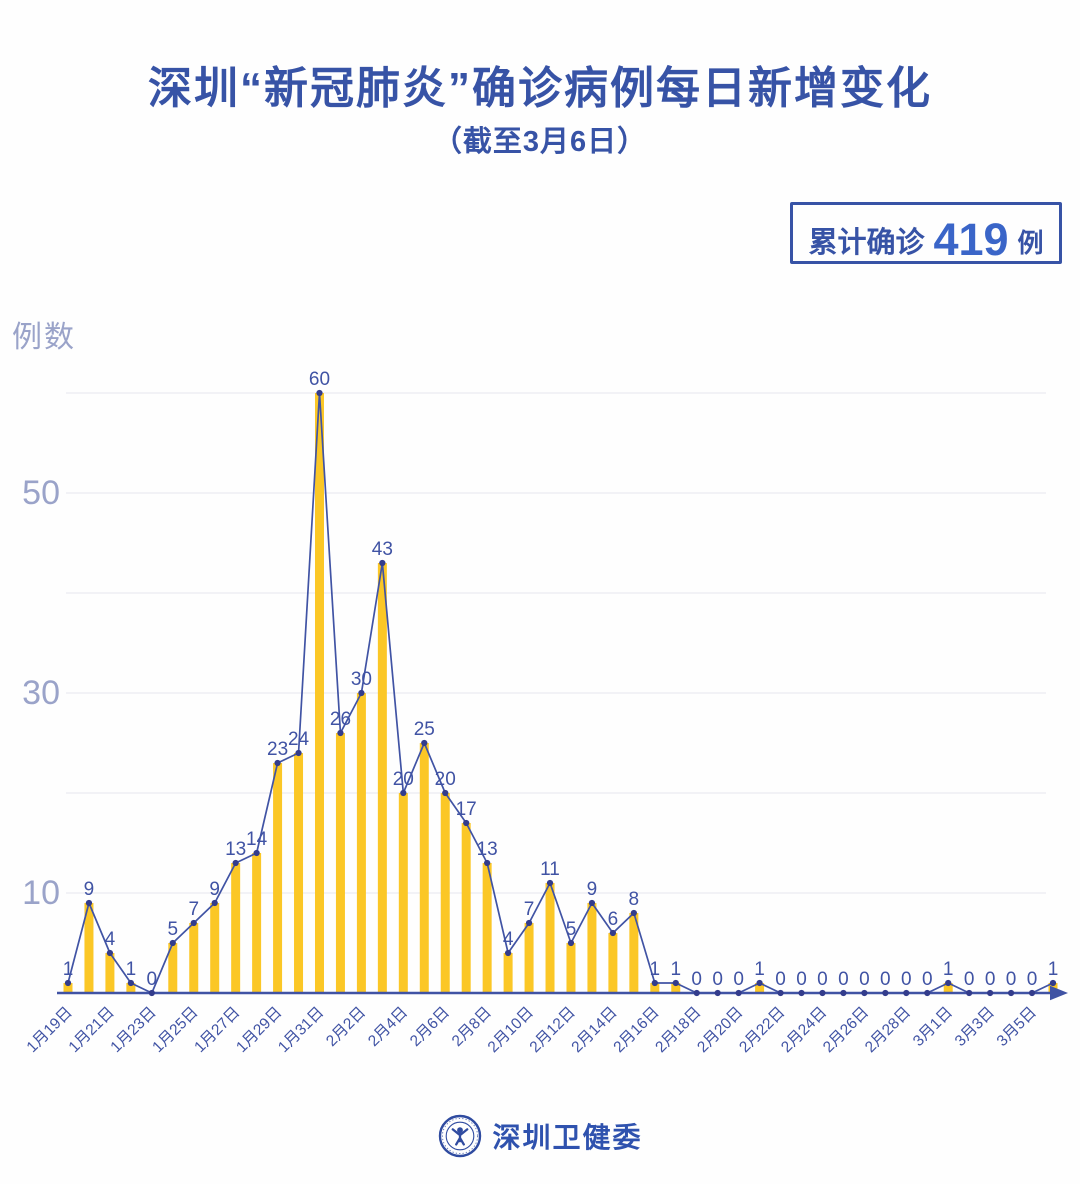 This screenshot has height=1184, width=1080. What do you see at coordinates (460, 1136) in the screenshot?
I see `org-logo-icon` at bounding box center [460, 1136].